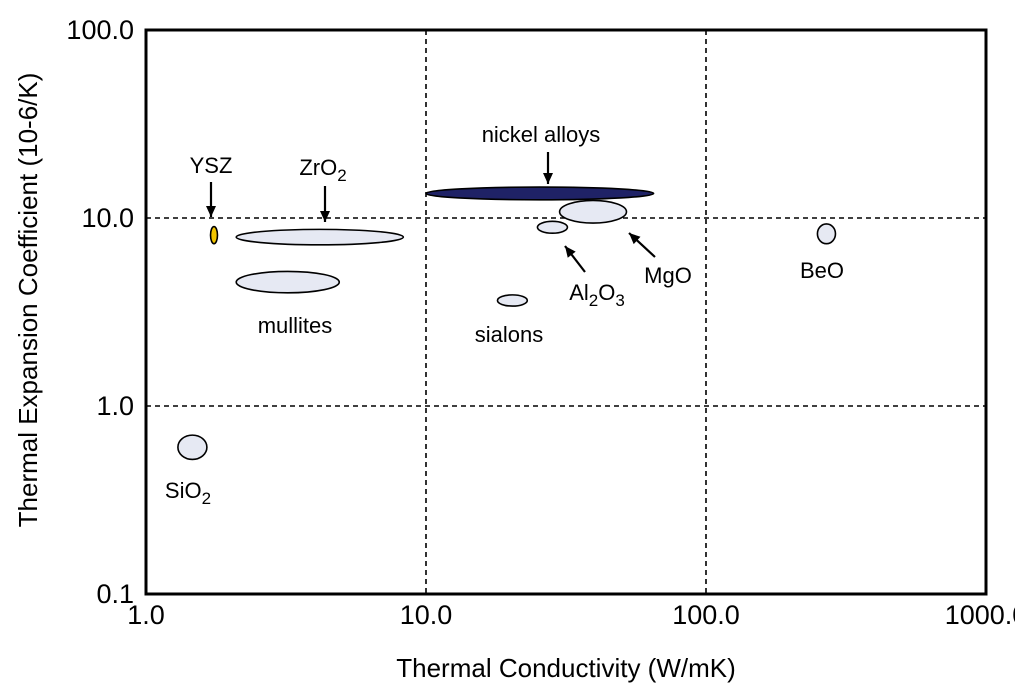  I want to click on arrowhead-mgo, so click(635, 239).